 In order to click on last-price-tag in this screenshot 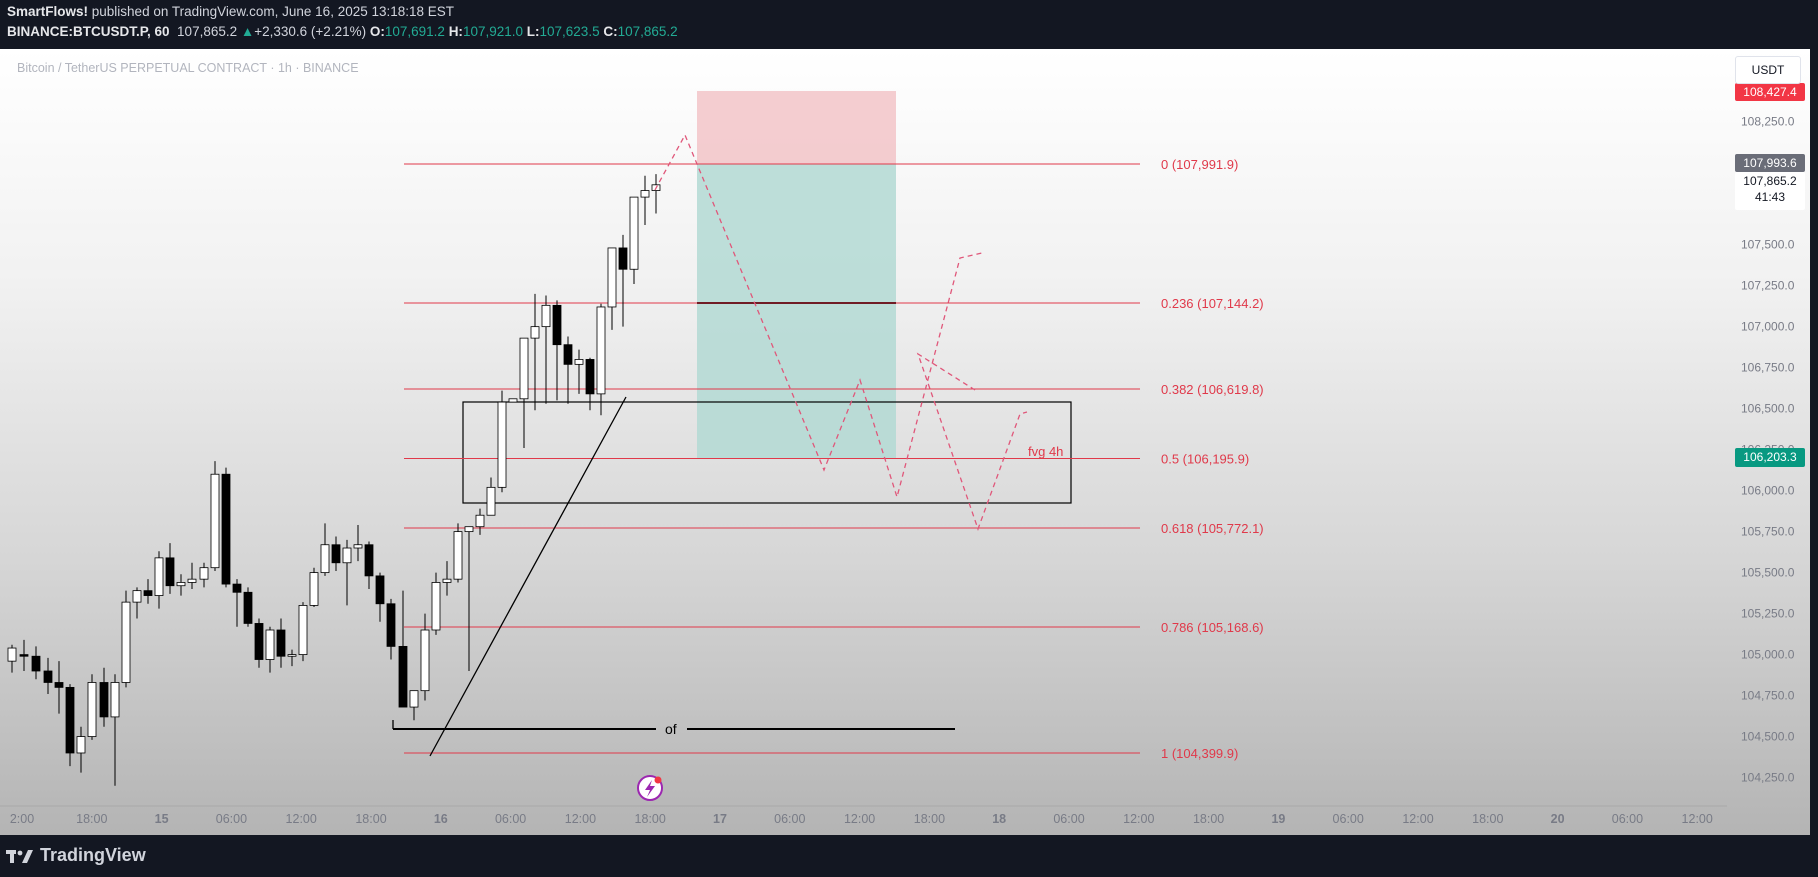, I will do `click(1770, 191)`.